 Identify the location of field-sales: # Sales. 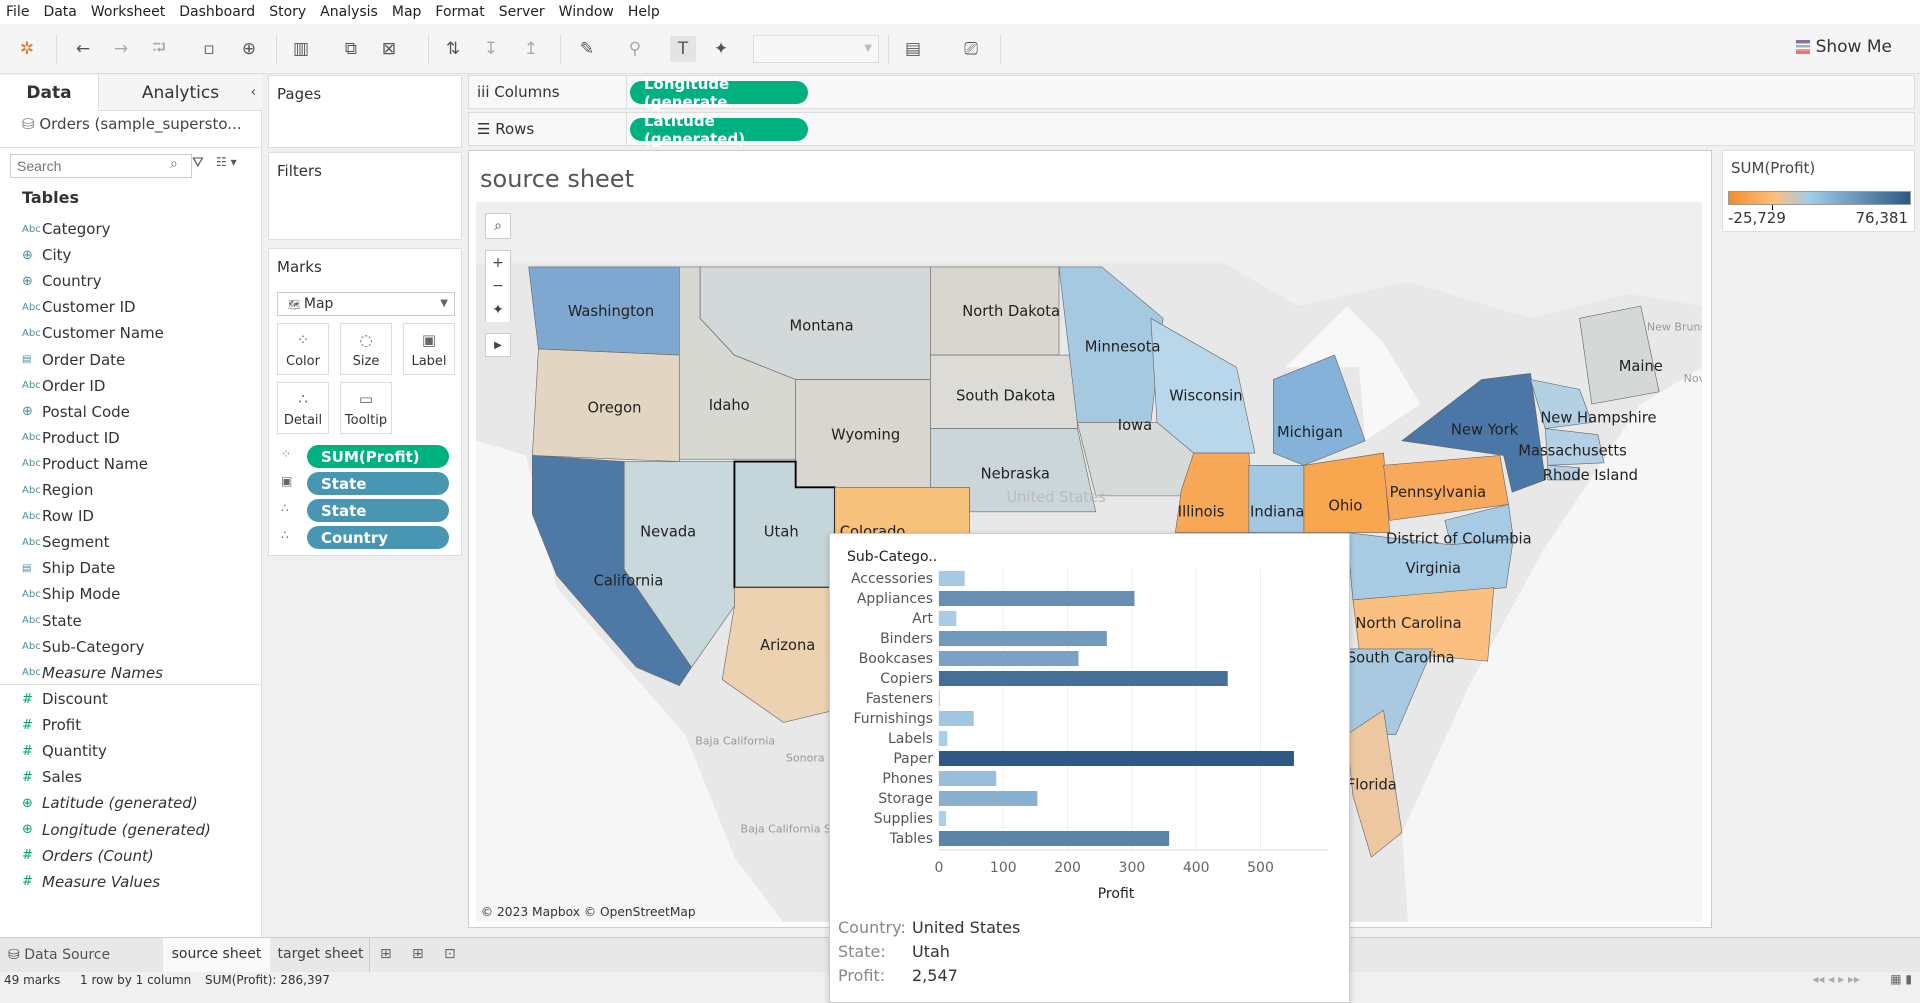
(52, 777).